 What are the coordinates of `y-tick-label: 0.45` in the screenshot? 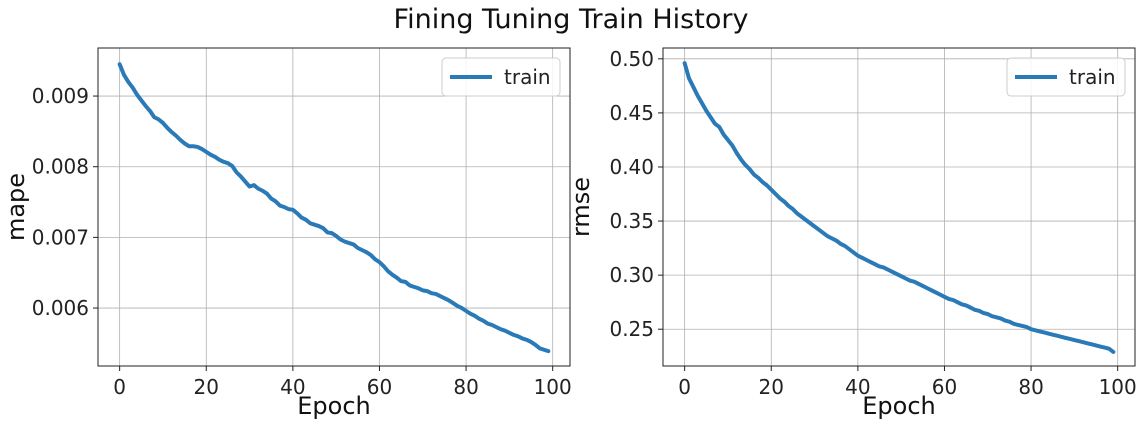 It's located at (631, 113).